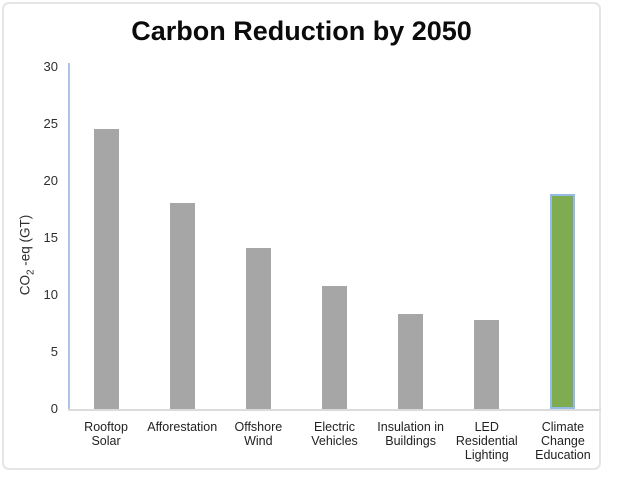 This screenshot has height=480, width=618. I want to click on x-label-electric-vehicles: Electric Vehicles, so click(334, 434).